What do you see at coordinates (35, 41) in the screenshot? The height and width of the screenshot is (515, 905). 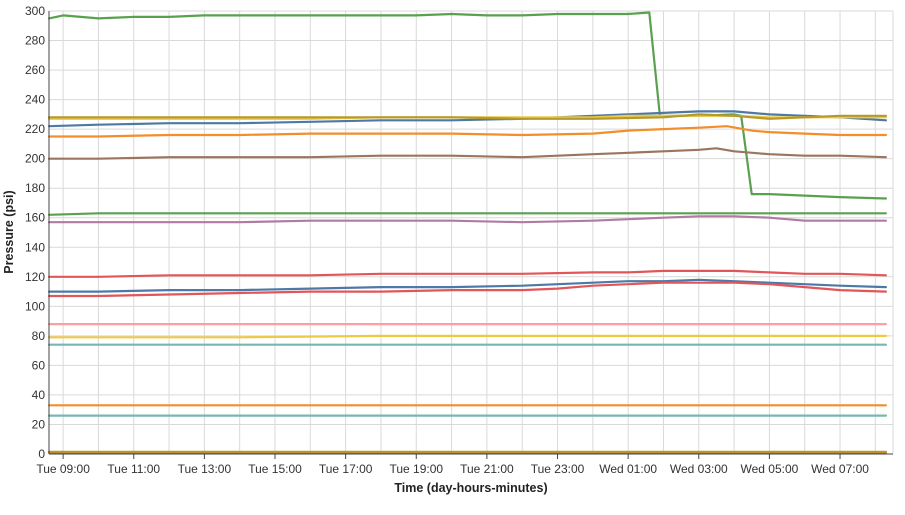 I see `y-tick-label: 280` at bounding box center [35, 41].